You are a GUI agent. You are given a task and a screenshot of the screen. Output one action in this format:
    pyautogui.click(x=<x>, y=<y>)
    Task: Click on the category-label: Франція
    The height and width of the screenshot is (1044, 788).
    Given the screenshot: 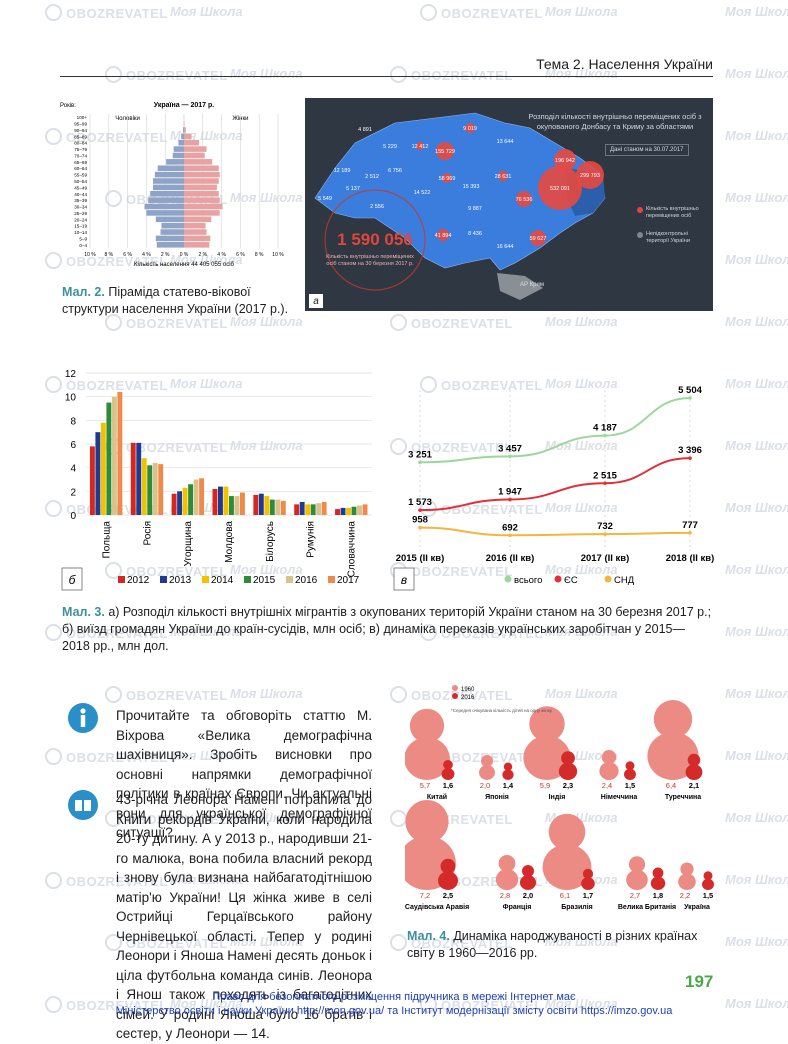 What is the action you would take?
    pyautogui.click(x=517, y=907)
    